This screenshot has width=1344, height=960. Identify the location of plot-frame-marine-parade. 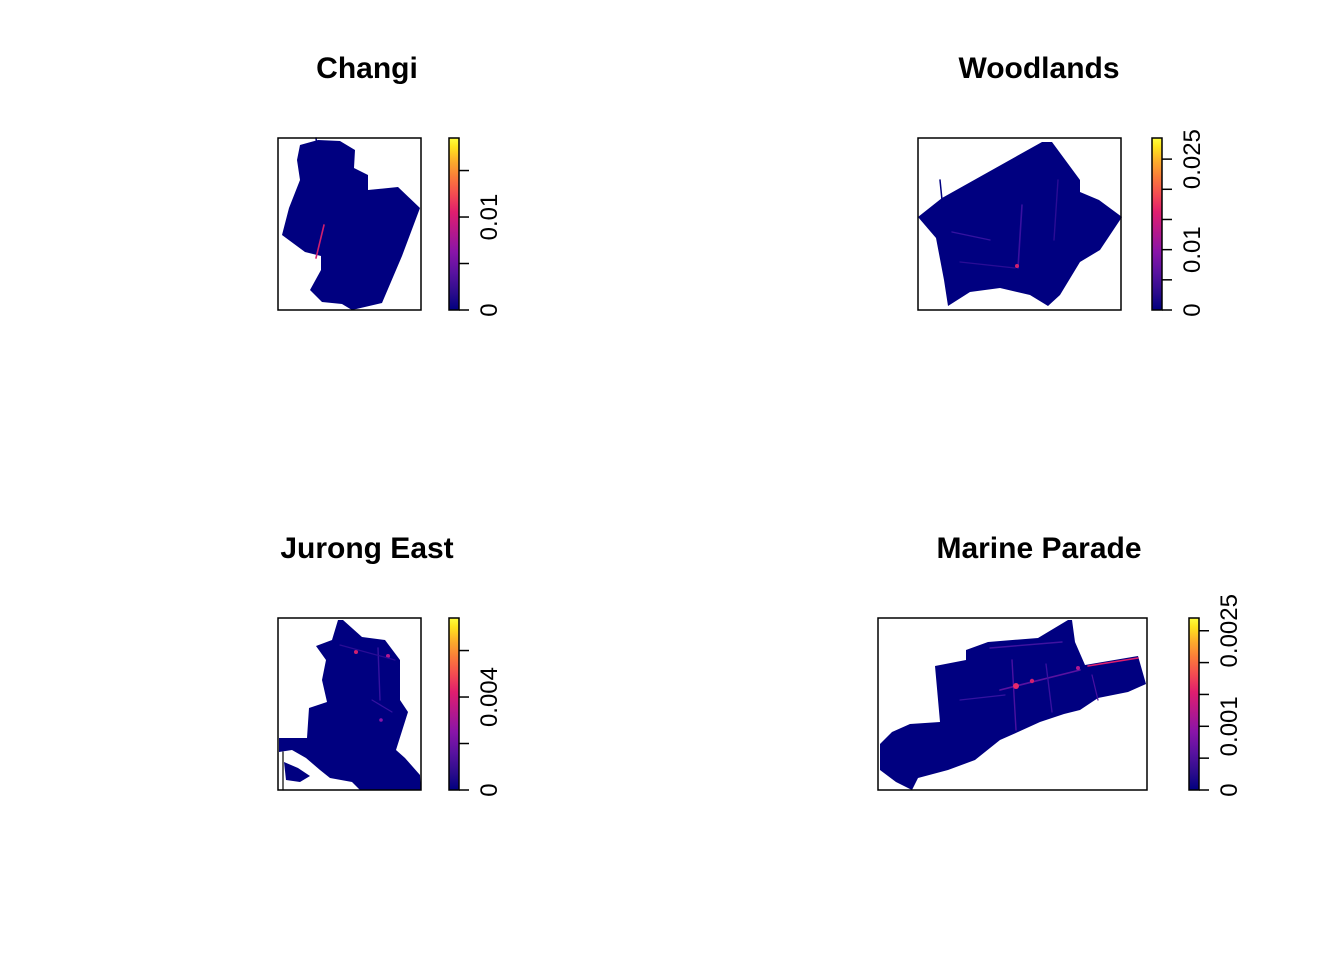
(1012, 704).